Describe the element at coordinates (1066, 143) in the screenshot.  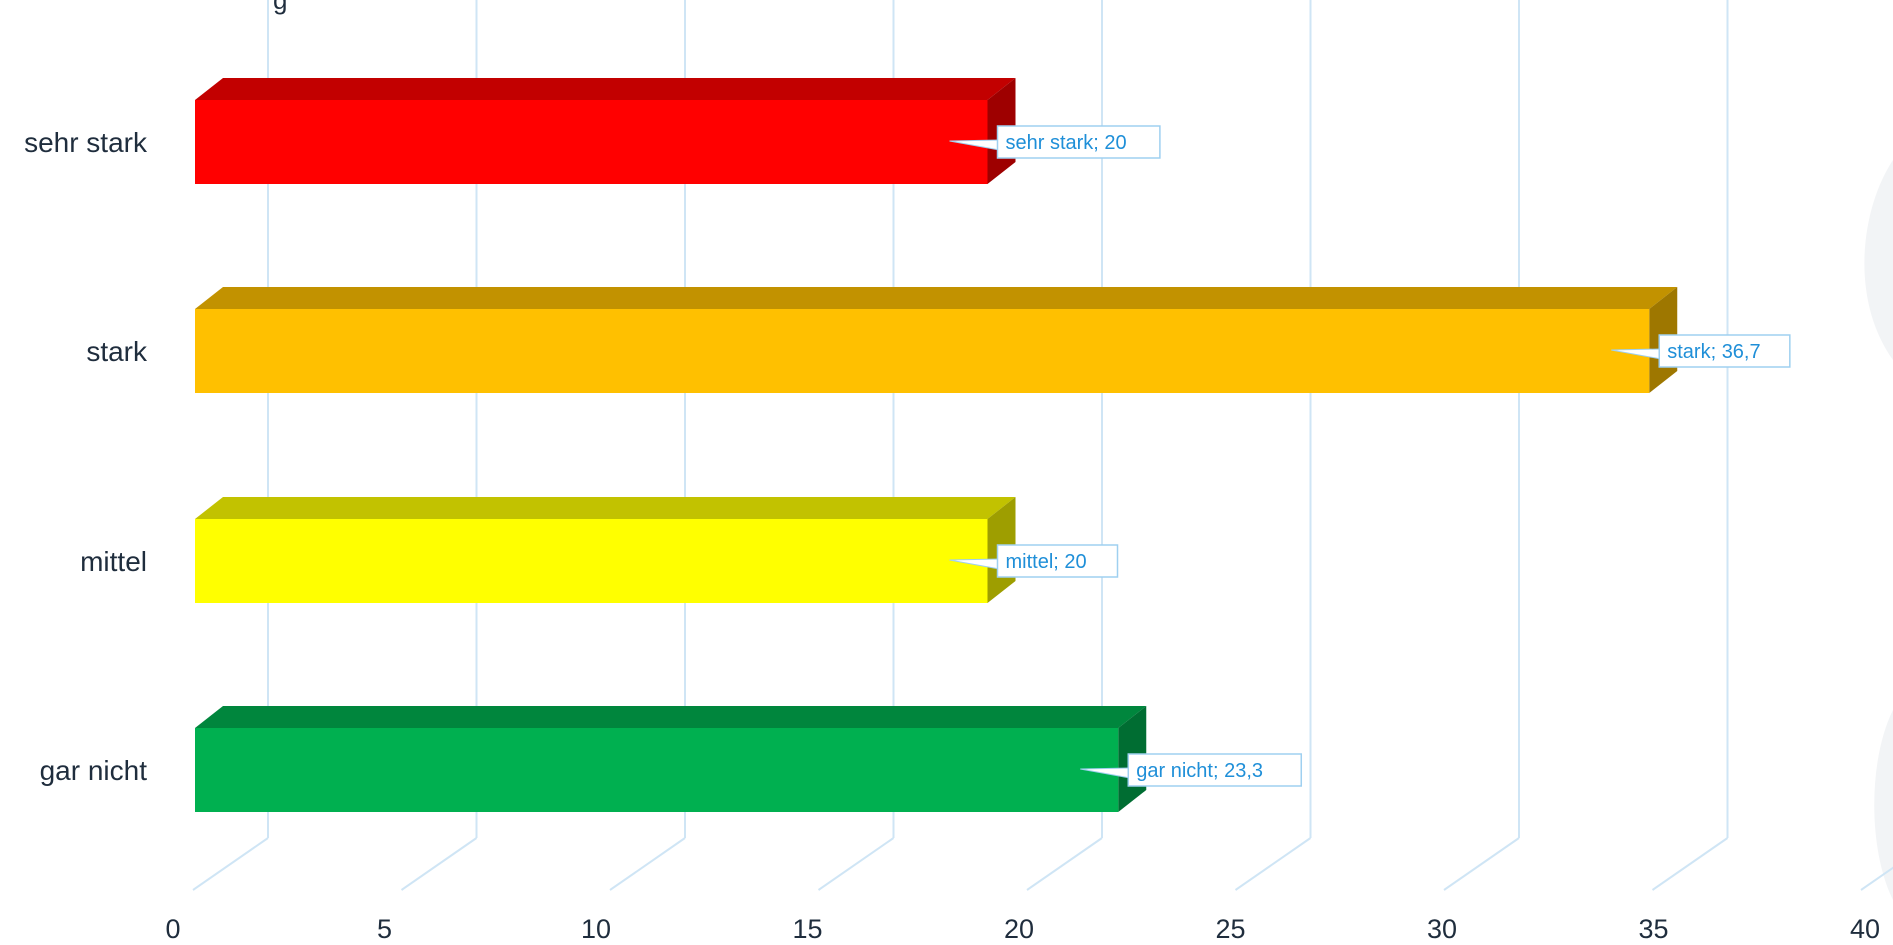
I see `data-label-0: sehr stark; 20` at that location.